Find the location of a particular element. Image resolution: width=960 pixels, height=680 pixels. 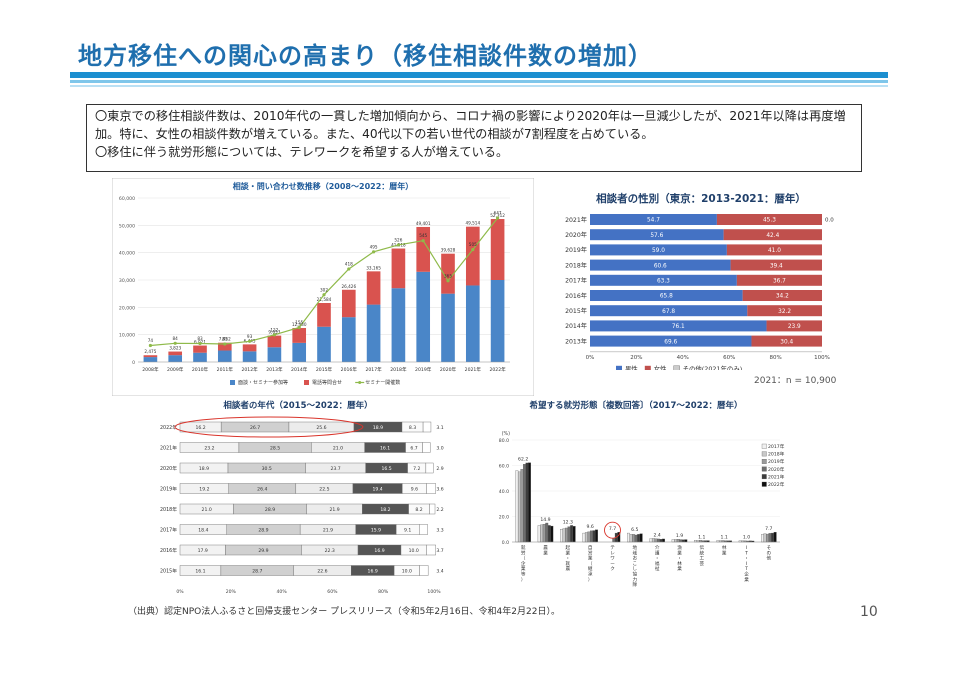

x-tick-label: 2019年 is located at coordinates (423, 369).